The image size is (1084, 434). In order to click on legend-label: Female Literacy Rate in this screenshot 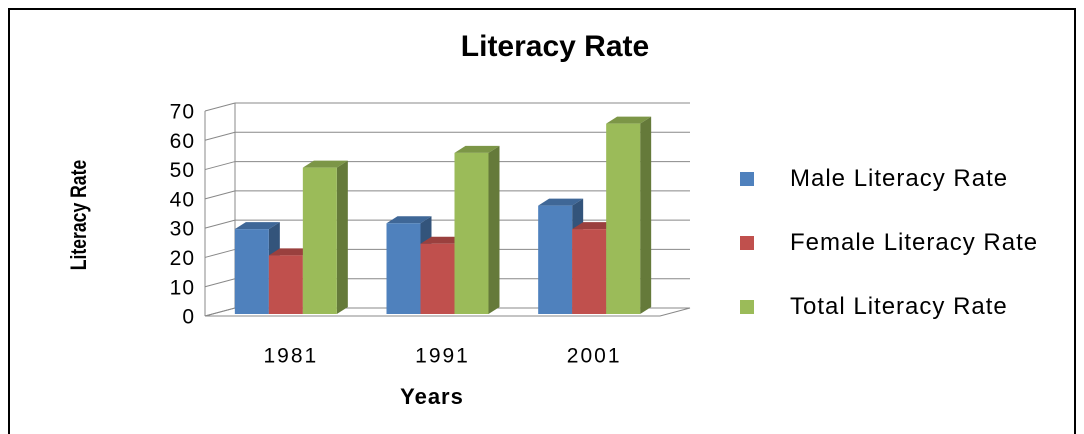, I will do `click(914, 242)`.